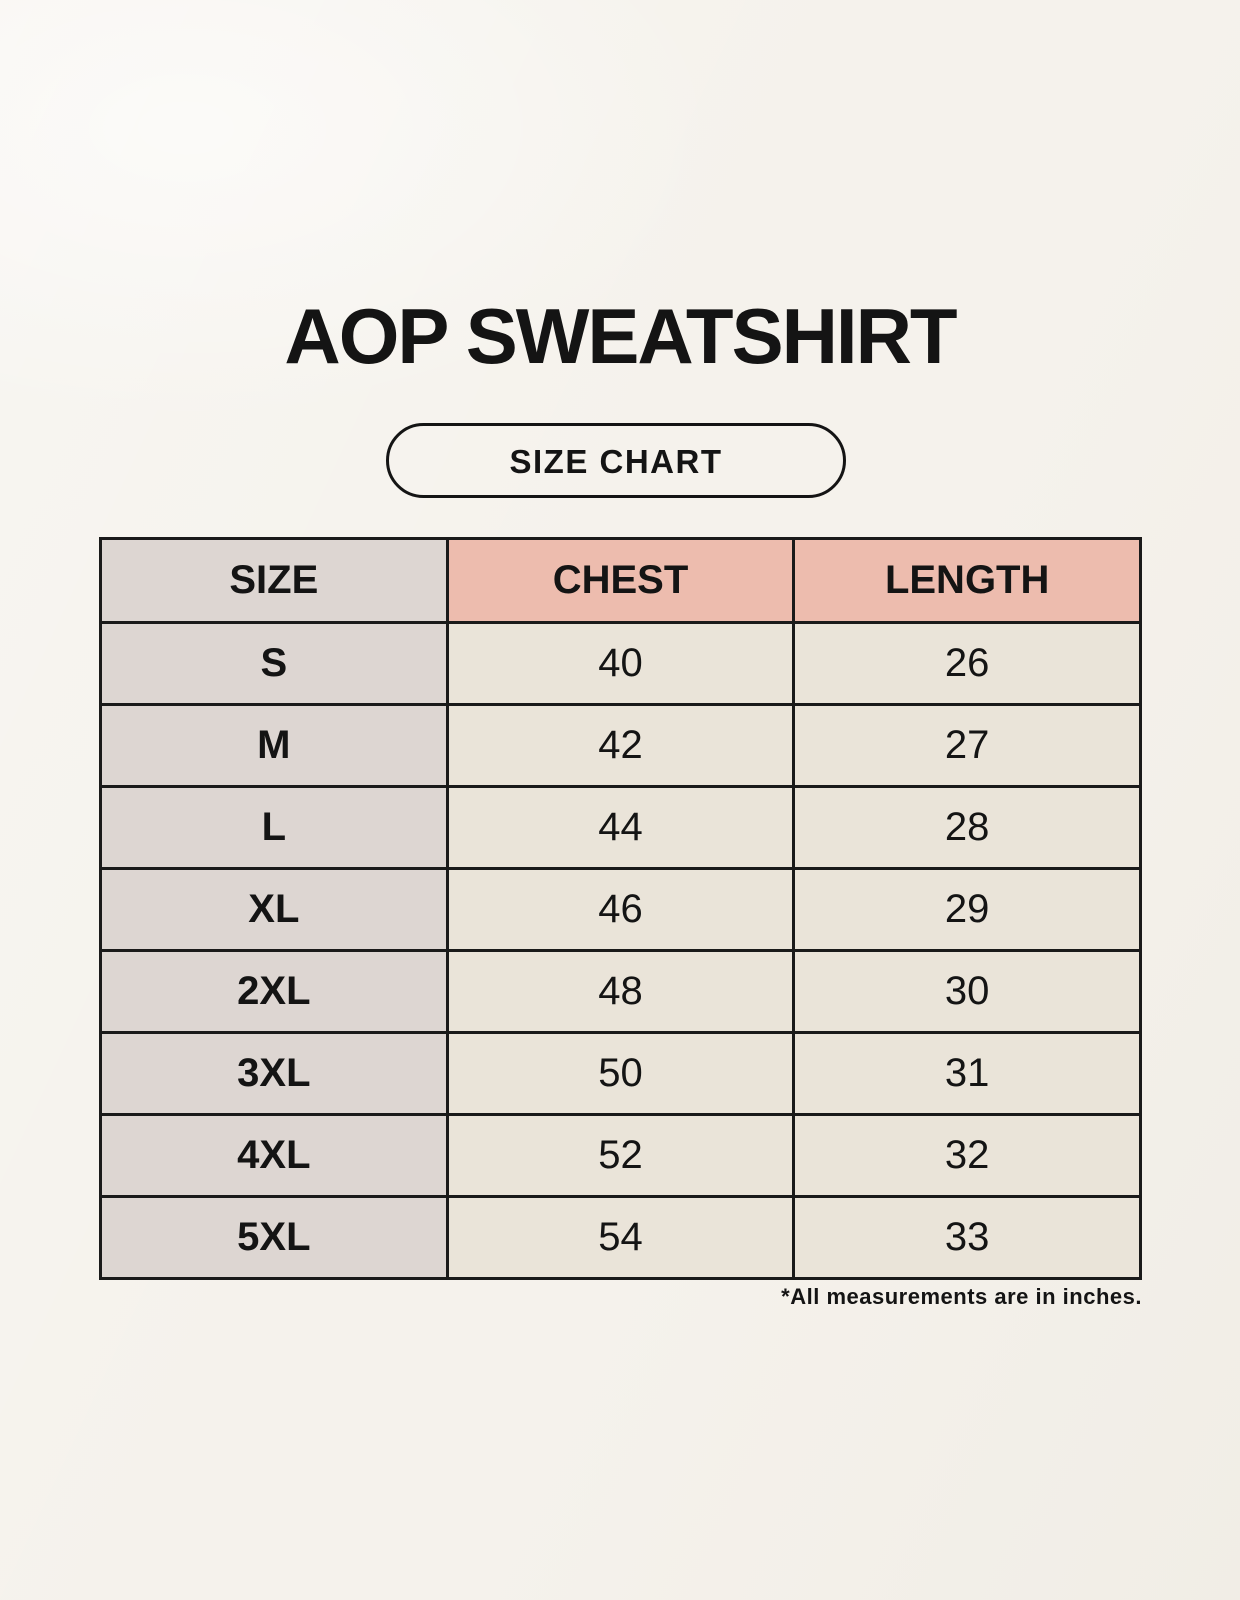 The height and width of the screenshot is (1600, 1240). Describe the element at coordinates (620, 336) in the screenshot. I see `page-title: AOP SWEATSHIRT` at that location.